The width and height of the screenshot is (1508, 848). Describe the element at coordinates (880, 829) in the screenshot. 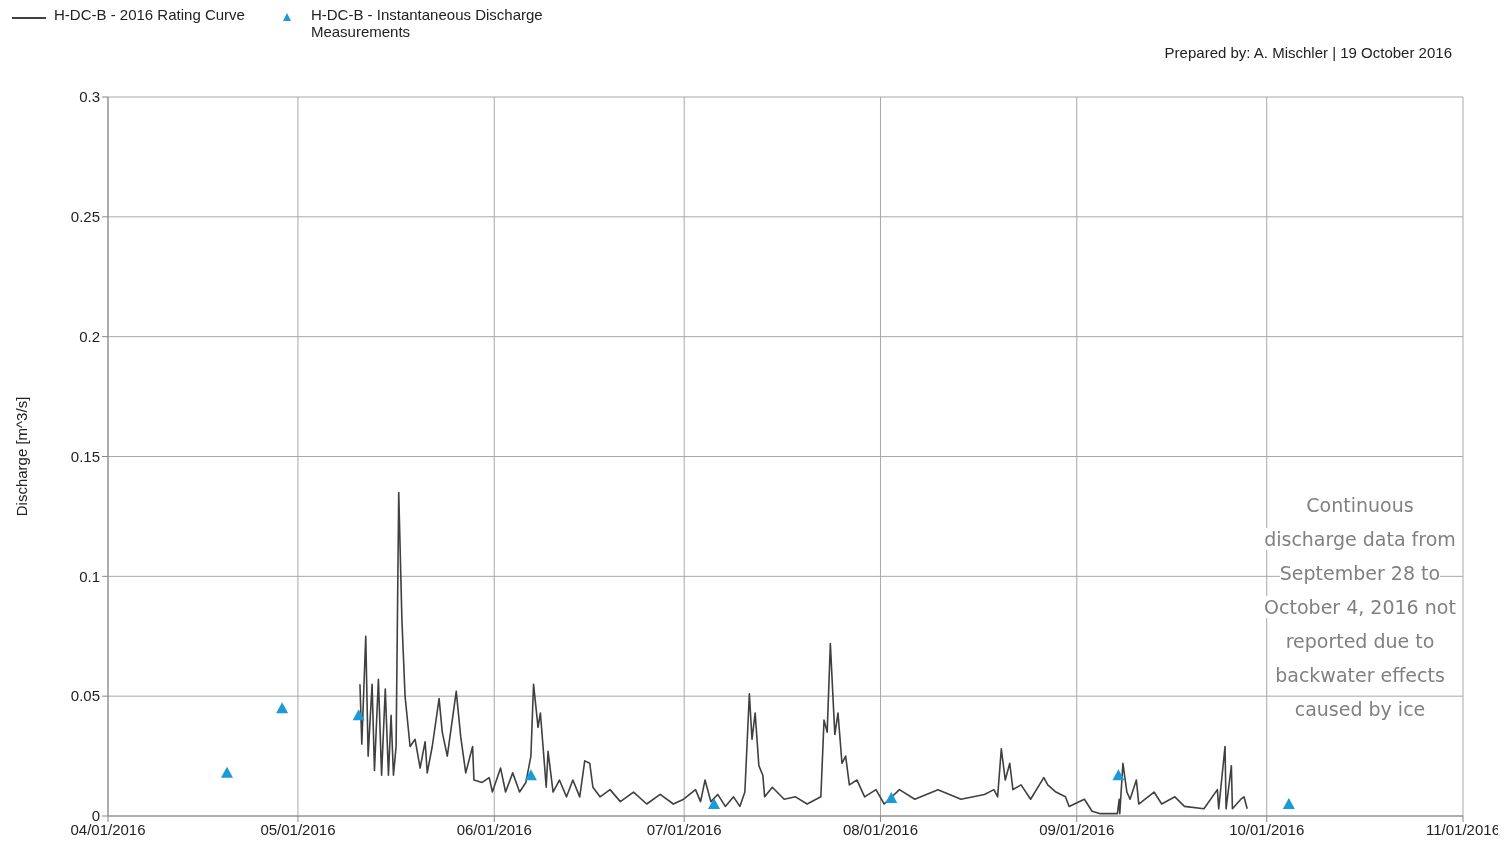

I see `x-tick-label: 08/01/2016` at that location.